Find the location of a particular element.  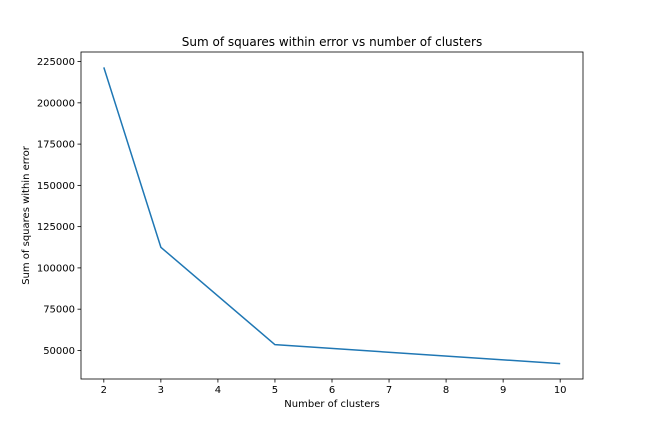

x-tick-label: 8 is located at coordinates (446, 390).